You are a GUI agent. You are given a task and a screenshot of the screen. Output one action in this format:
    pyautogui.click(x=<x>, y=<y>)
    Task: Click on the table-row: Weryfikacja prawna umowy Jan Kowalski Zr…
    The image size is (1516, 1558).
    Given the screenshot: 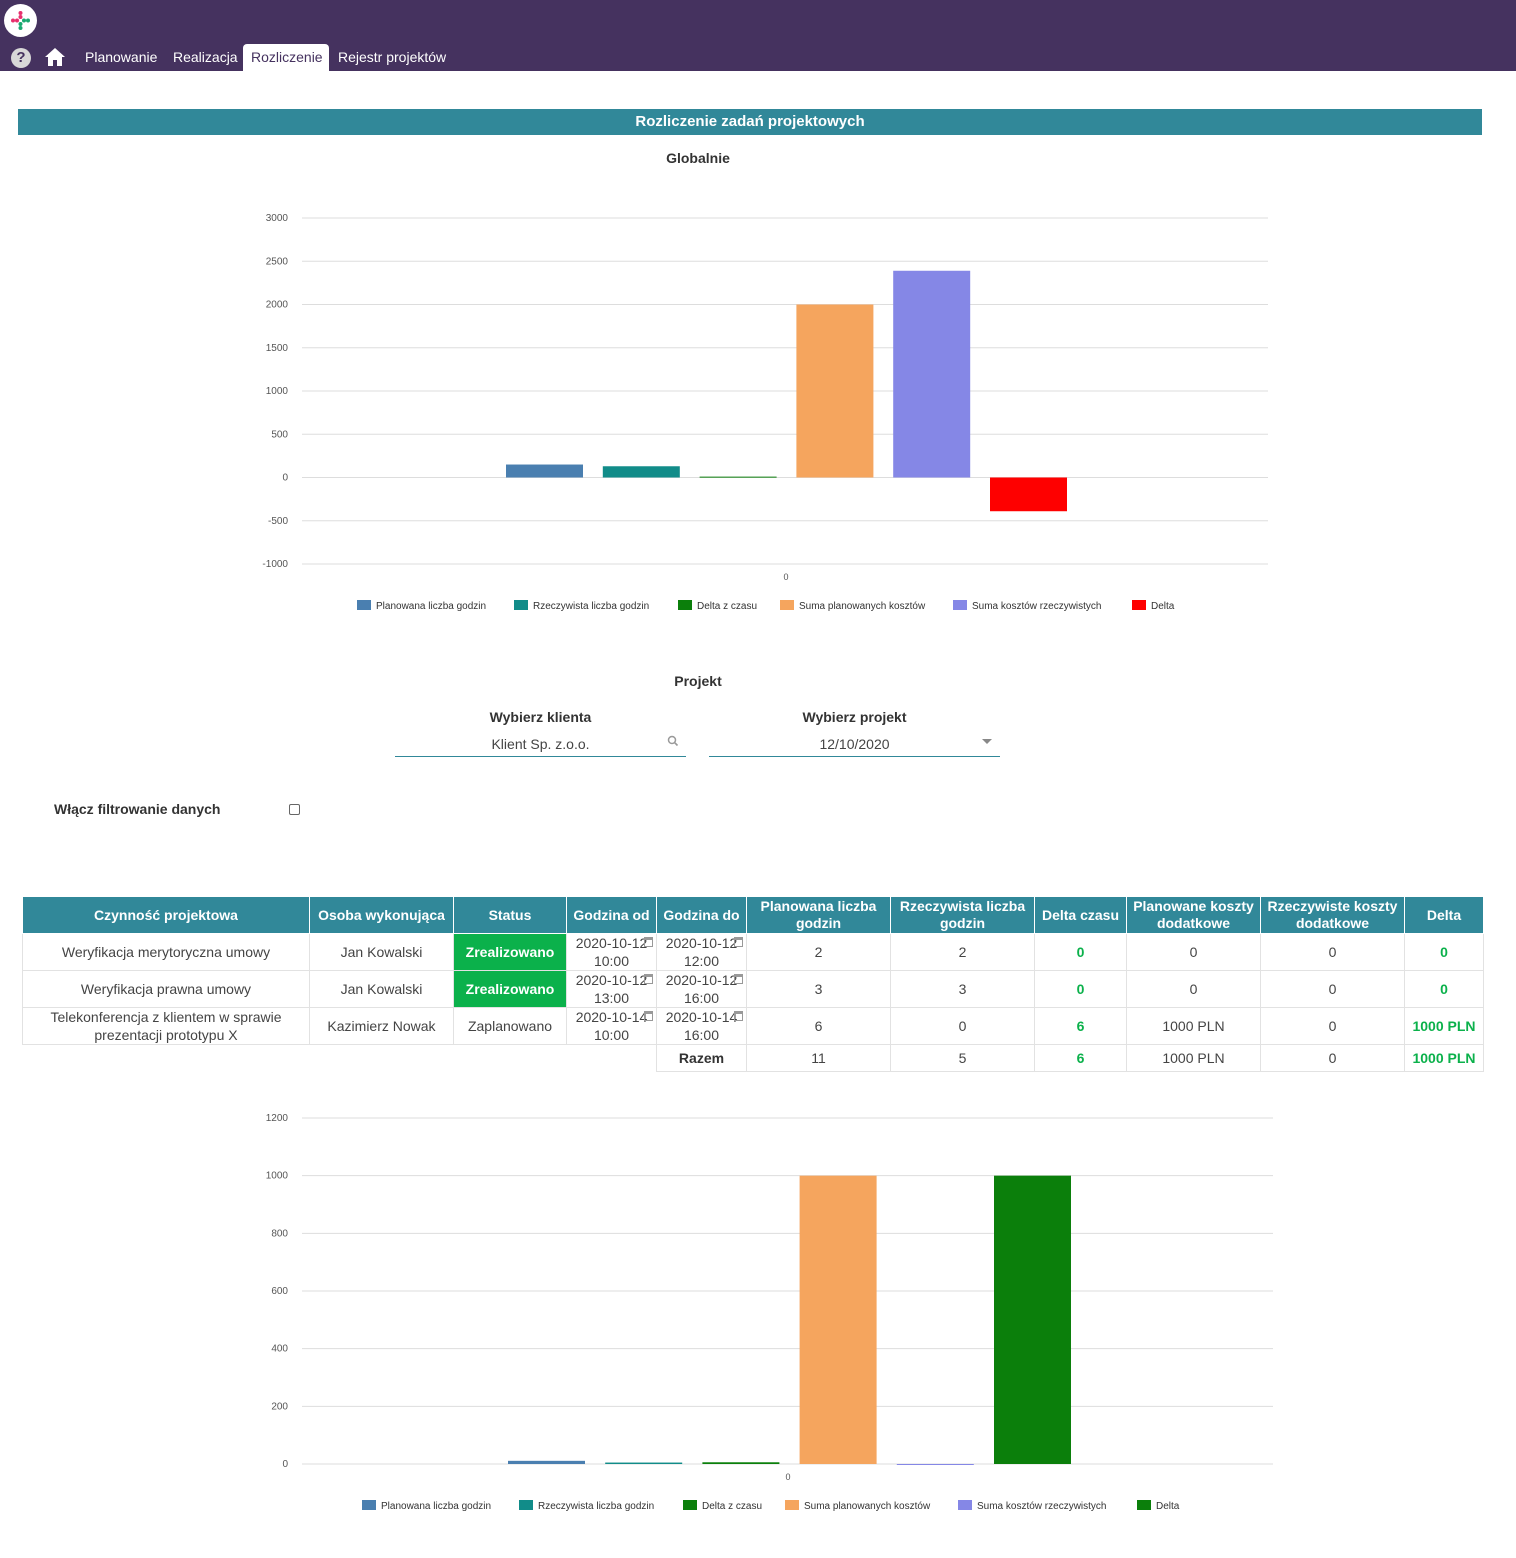 What is the action you would take?
    pyautogui.click(x=753, y=989)
    